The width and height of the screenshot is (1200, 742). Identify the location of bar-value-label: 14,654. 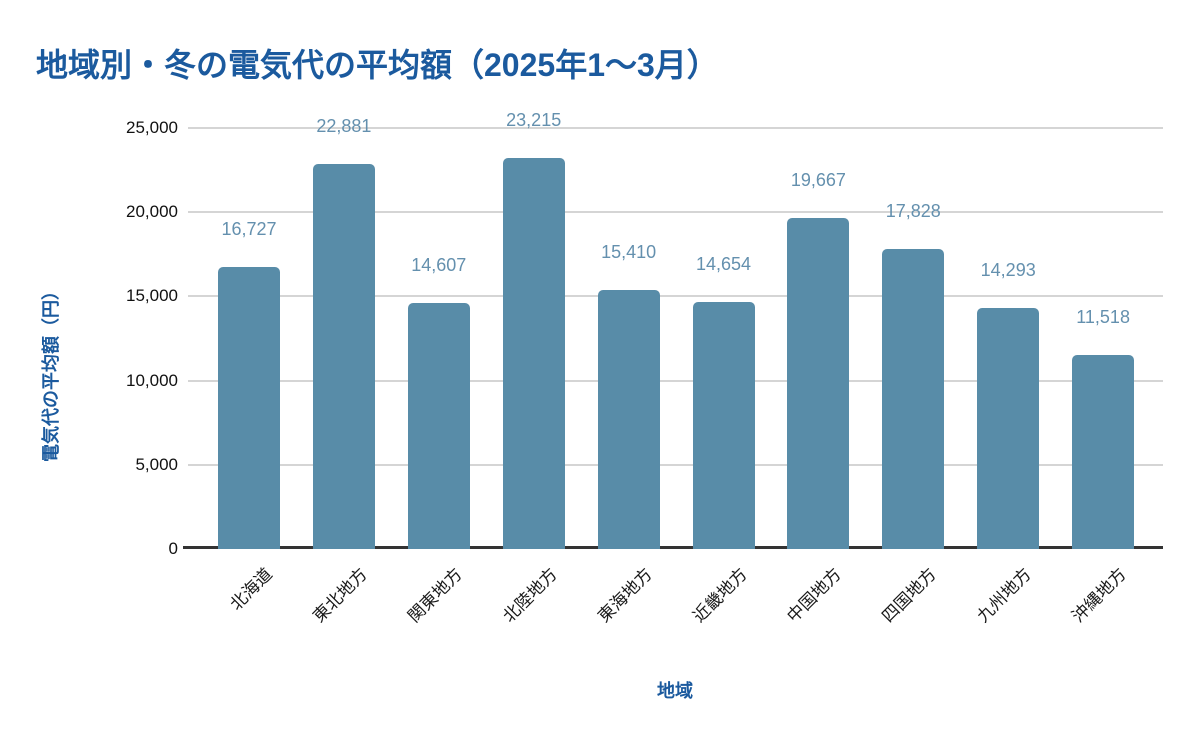
(723, 264).